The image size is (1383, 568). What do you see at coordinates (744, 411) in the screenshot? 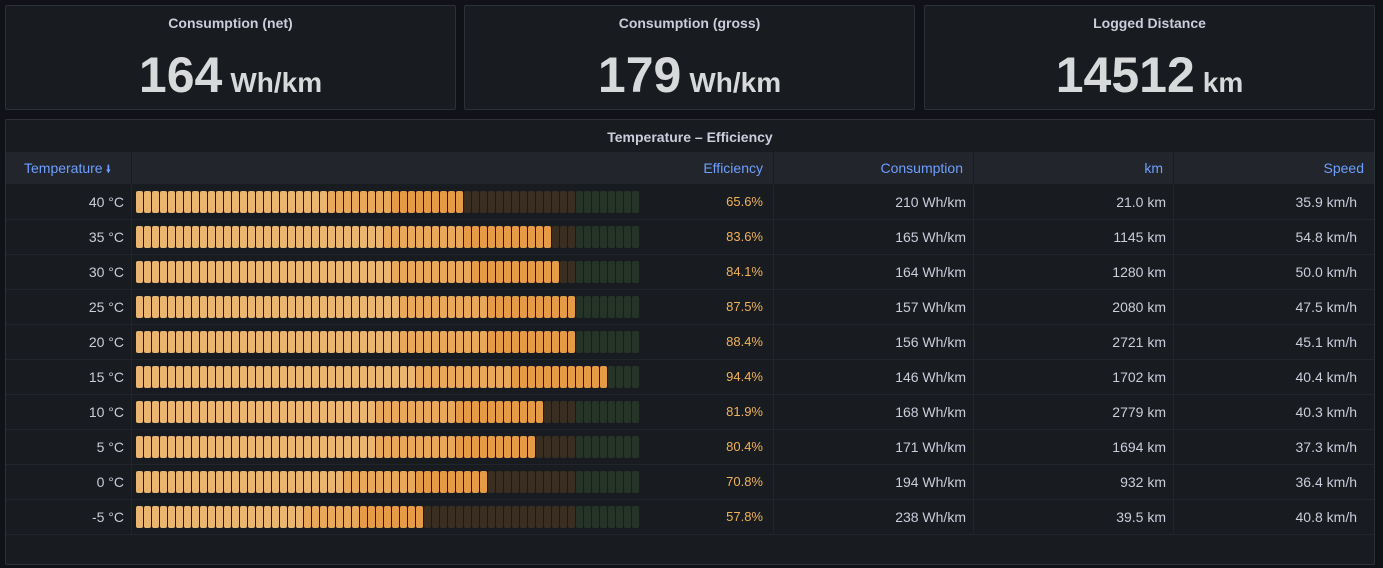
I see `efficiency-percent: 81.9%` at bounding box center [744, 411].